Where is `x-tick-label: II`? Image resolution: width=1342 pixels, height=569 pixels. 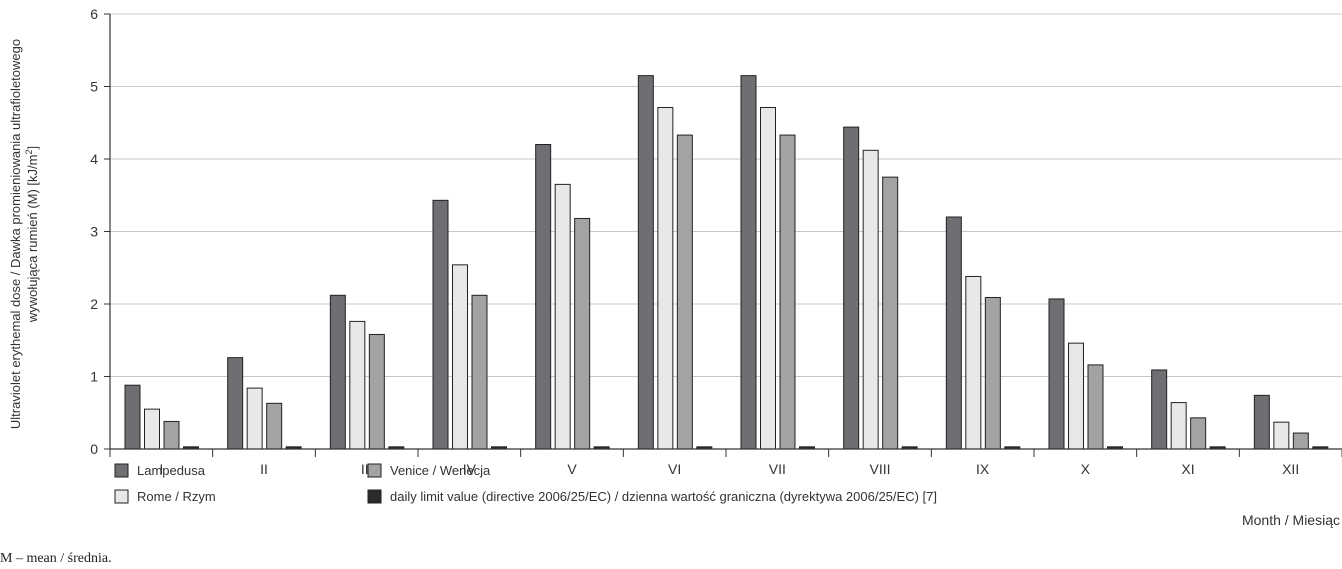
x-tick-label: II is located at coordinates (264, 469).